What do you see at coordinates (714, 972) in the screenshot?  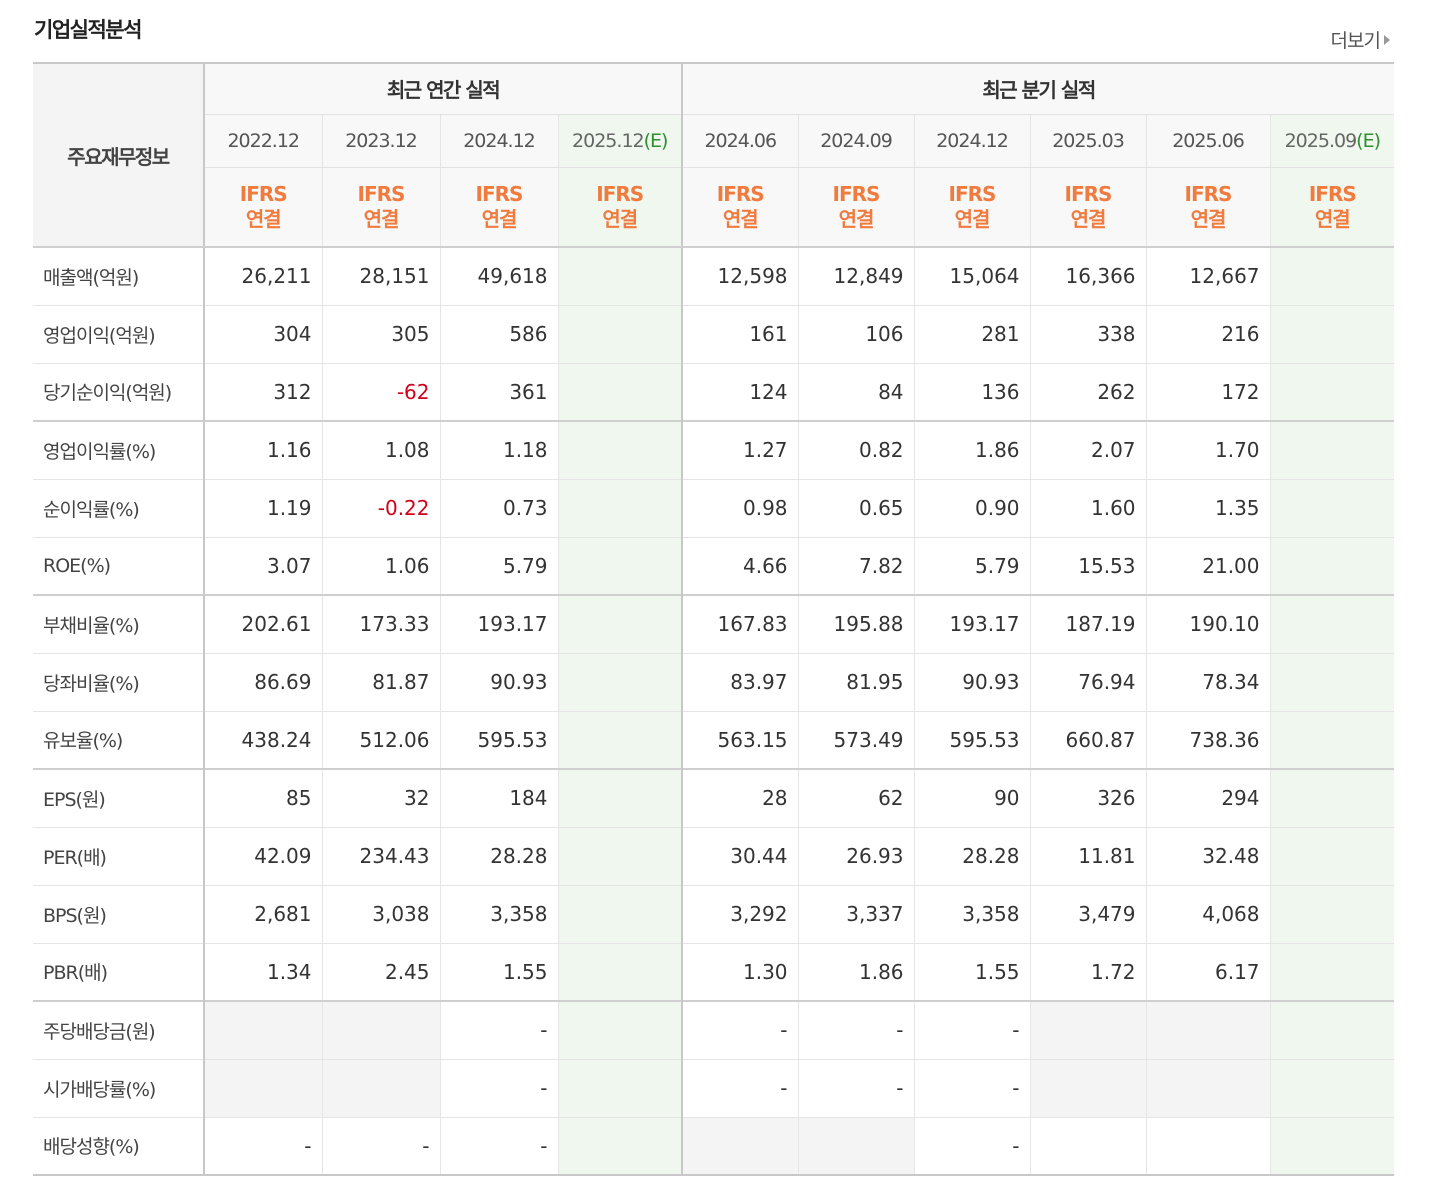 I see `table-row: PBR(배) 1.34 2.45 1.55 1.30 1.86 1.55 1.72 6.17` at bounding box center [714, 972].